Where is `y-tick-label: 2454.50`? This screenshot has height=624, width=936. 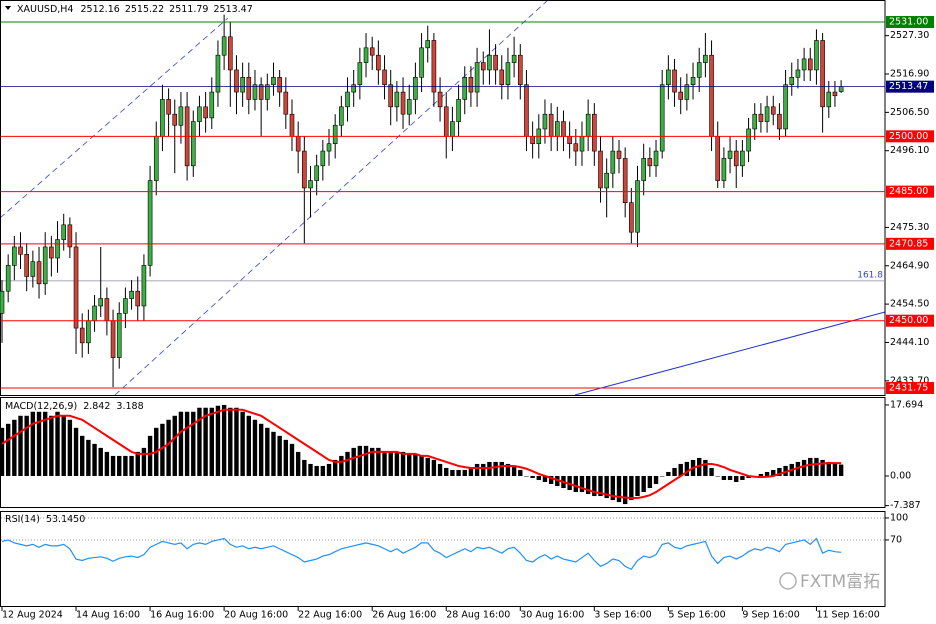
y-tick-label: 2454.50 is located at coordinates (909, 304).